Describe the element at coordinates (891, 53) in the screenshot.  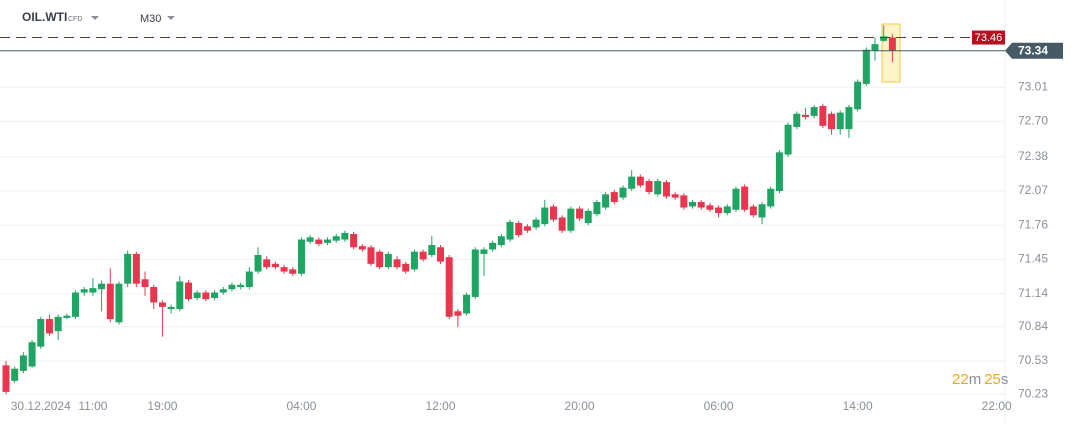
I see `highlight-box` at that location.